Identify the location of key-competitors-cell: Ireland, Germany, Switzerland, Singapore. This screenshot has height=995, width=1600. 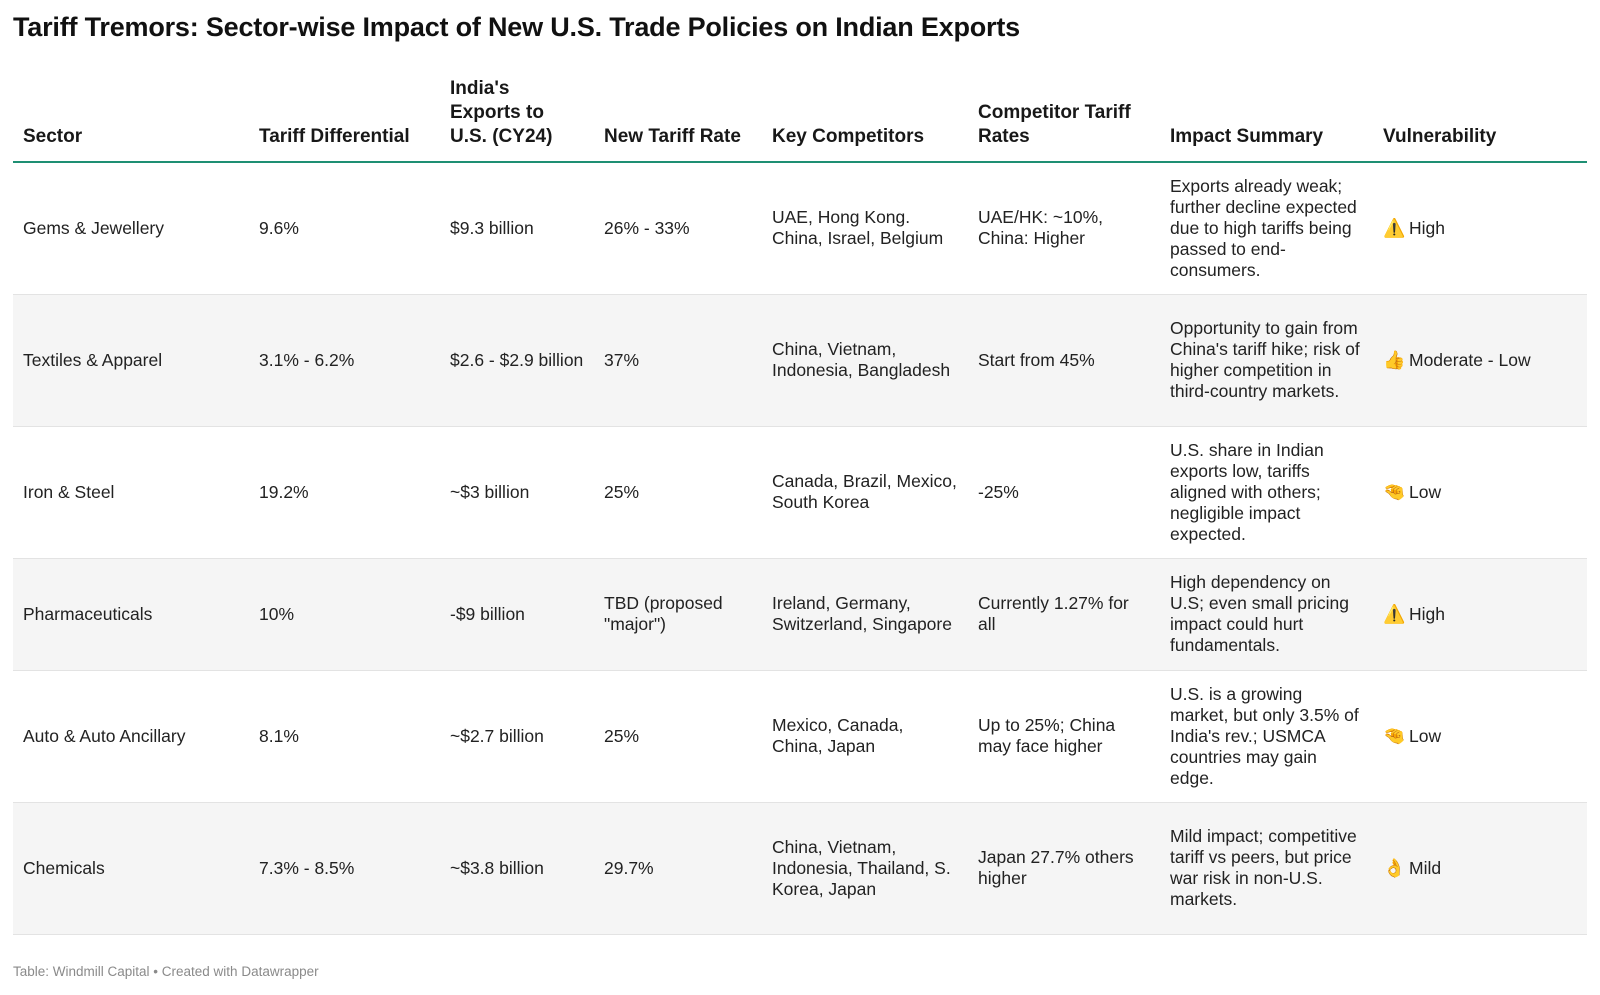
(865, 614).